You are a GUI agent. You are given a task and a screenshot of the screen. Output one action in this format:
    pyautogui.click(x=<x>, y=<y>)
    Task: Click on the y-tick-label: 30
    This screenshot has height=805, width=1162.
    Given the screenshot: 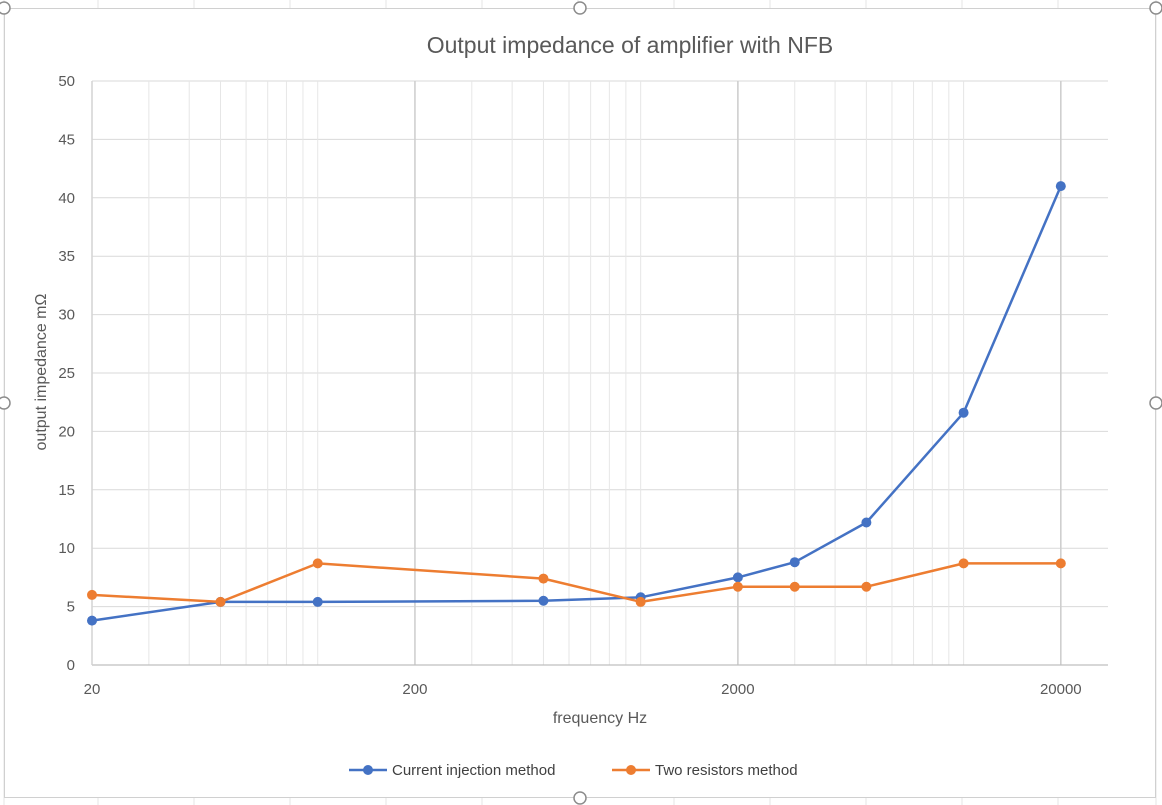 What is the action you would take?
    pyautogui.click(x=66, y=315)
    